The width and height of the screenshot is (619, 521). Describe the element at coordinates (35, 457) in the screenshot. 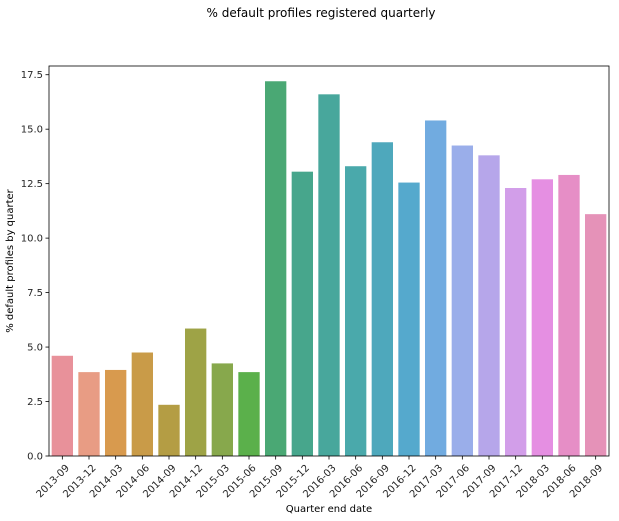

I see `y-tick-label: 0.0` at that location.